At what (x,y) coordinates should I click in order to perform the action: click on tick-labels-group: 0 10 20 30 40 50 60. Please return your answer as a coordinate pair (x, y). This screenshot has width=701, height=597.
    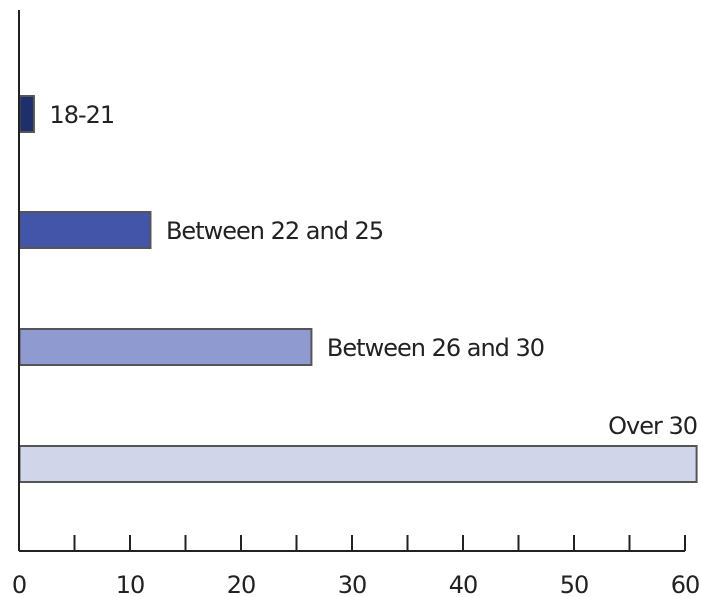
    Looking at the image, I should click on (356, 584).